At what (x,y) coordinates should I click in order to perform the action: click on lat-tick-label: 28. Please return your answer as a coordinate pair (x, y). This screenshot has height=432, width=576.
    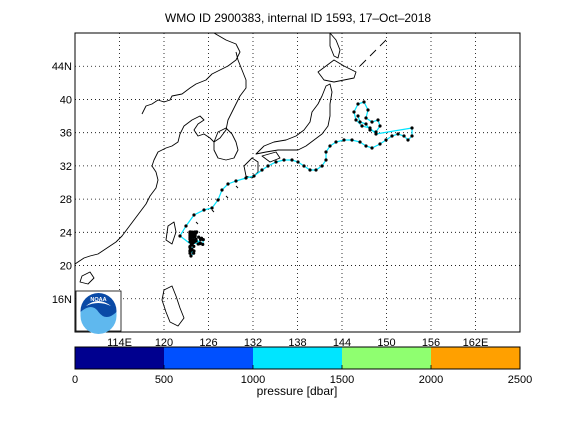
    Looking at the image, I should click on (66, 200).